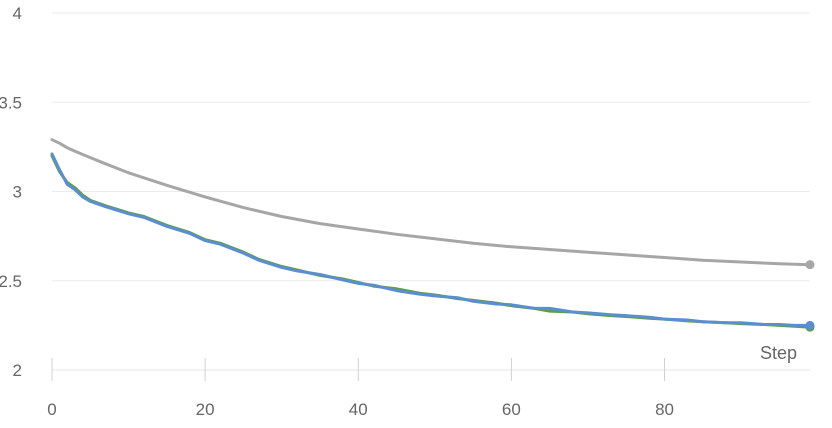  What do you see at coordinates (51, 409) in the screenshot?
I see `x-tick-label: 0` at bounding box center [51, 409].